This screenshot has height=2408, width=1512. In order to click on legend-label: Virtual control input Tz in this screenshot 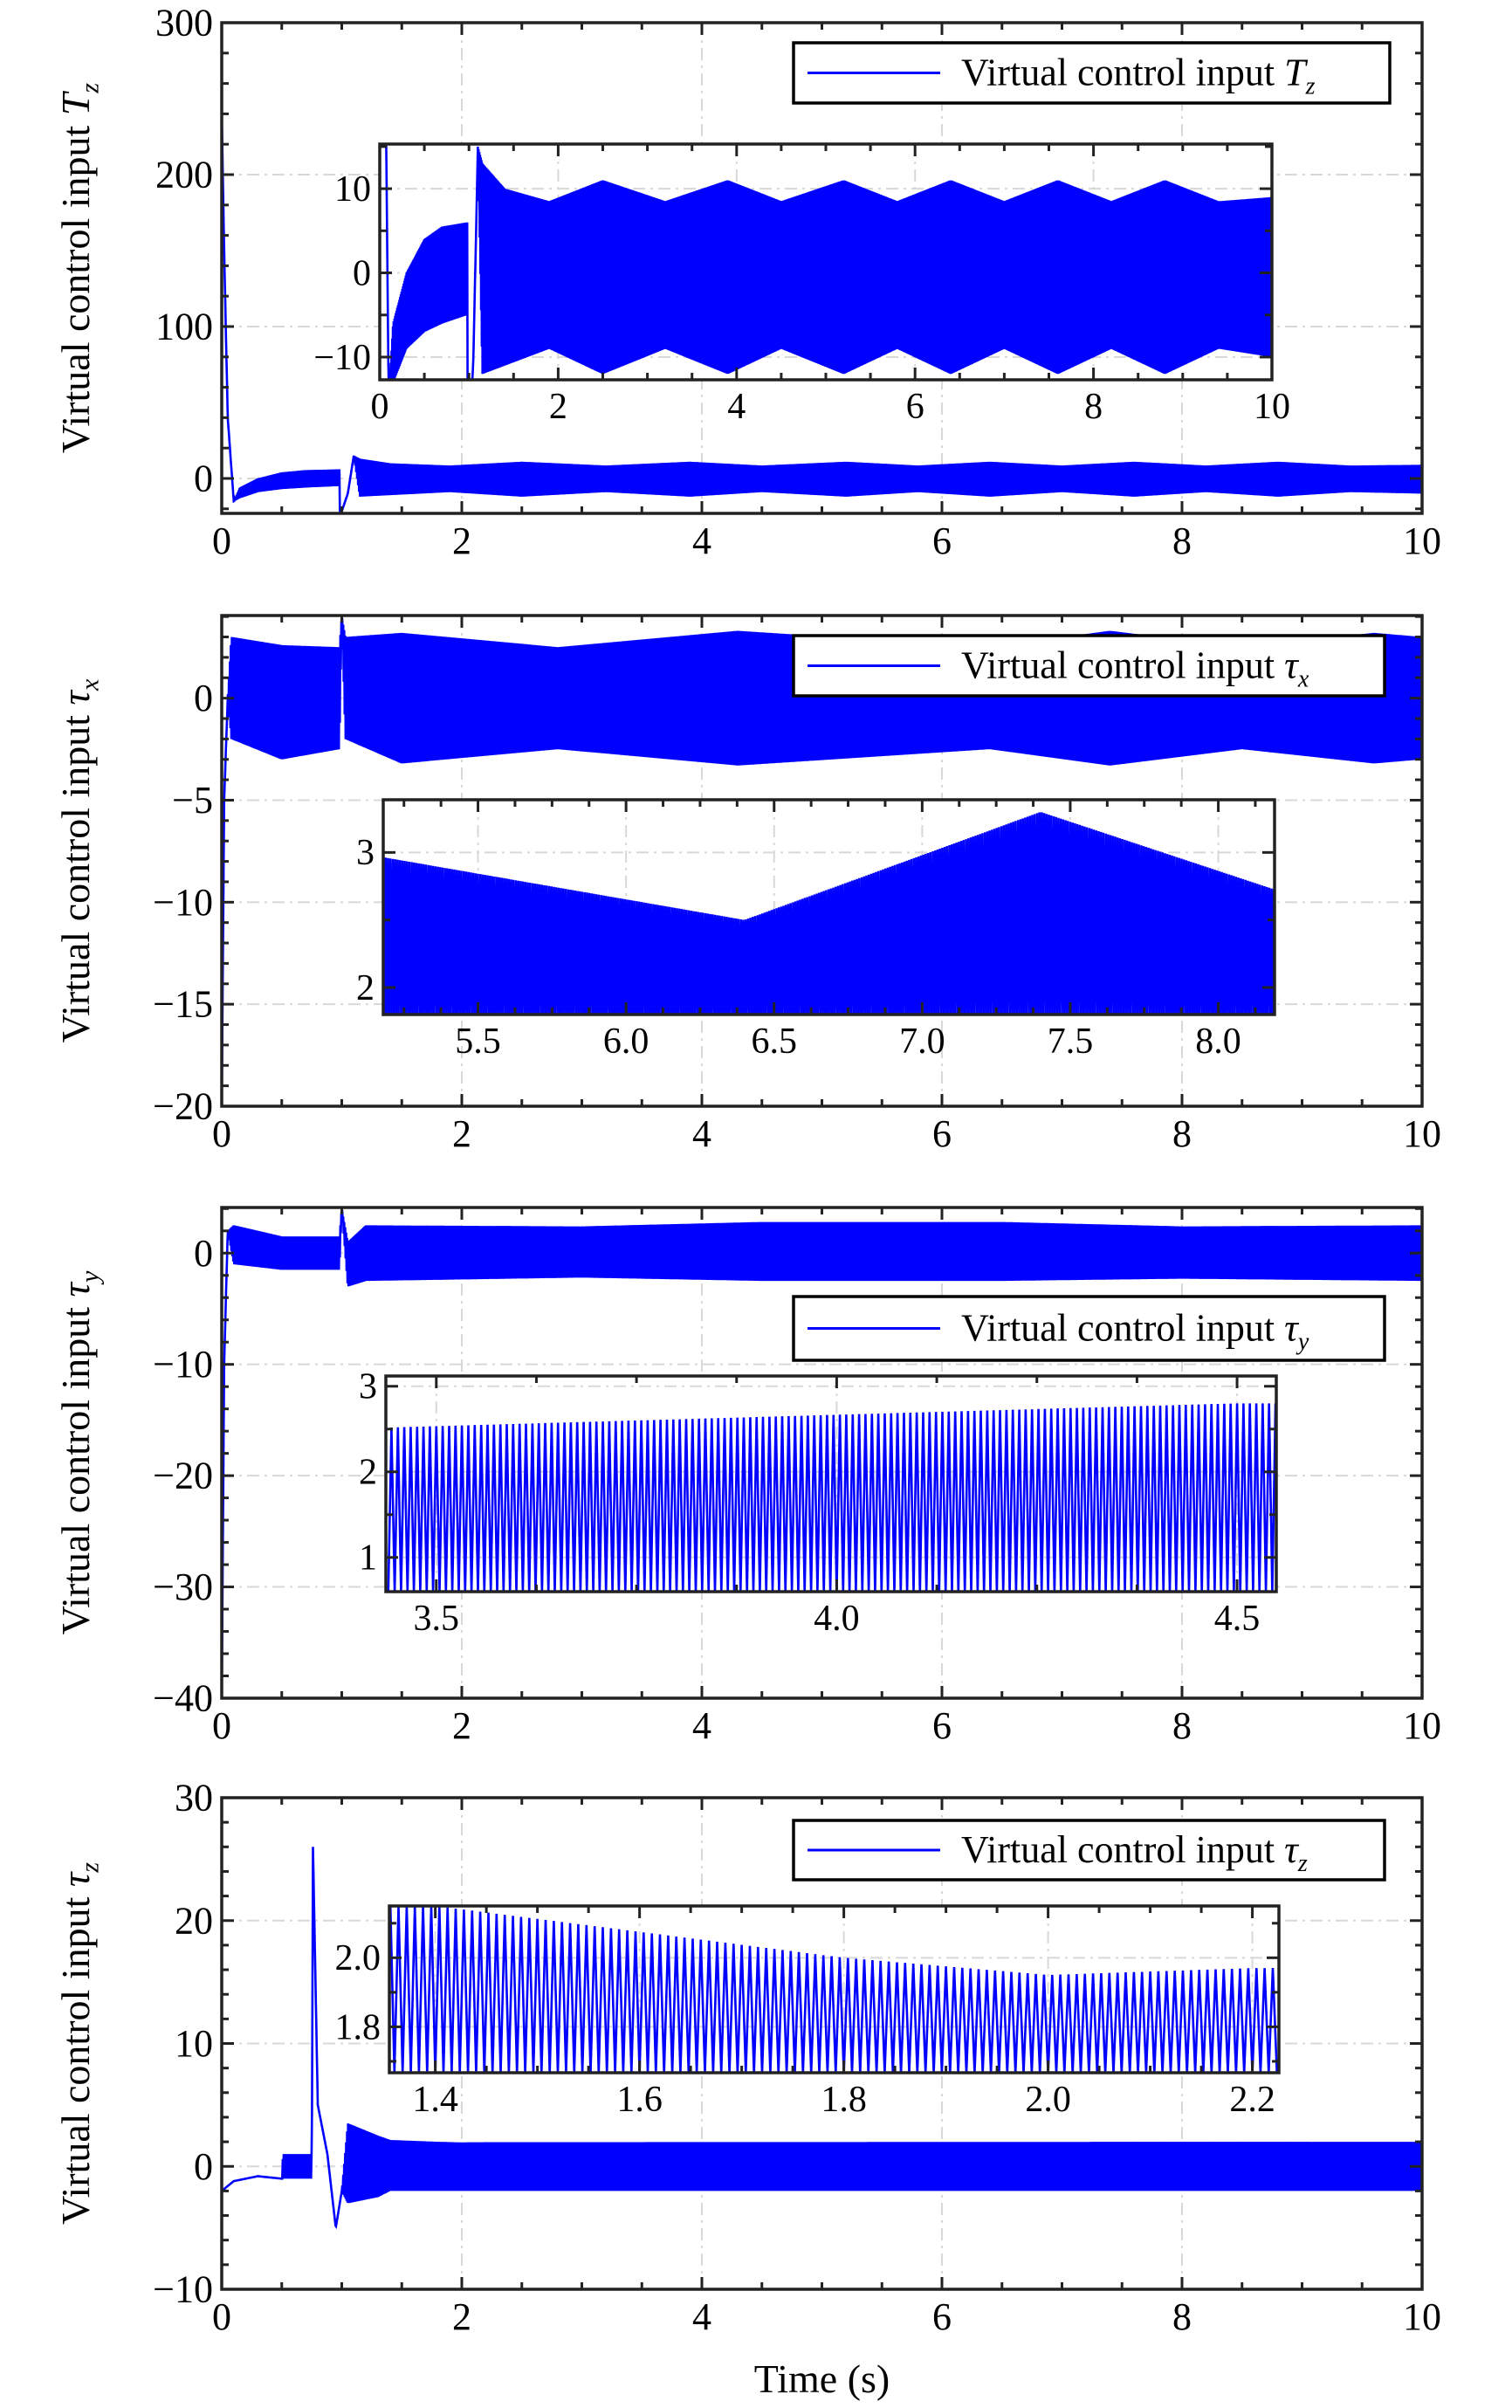, I will do `click(1138, 76)`.